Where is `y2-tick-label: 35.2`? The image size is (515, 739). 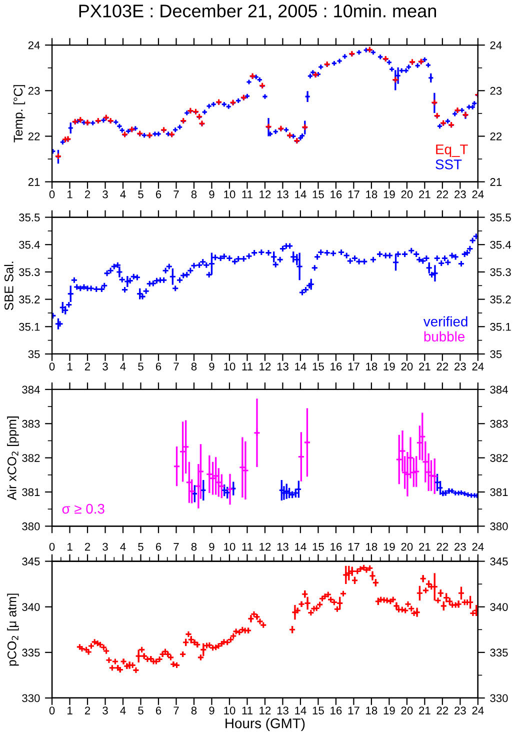 y2-tick-label: 35.2 is located at coordinates (500, 300).